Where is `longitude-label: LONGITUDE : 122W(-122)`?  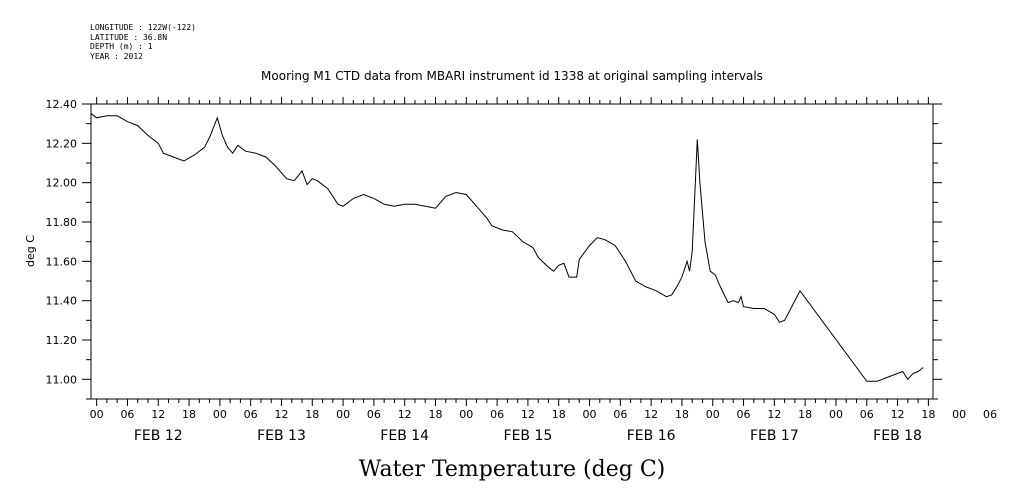 longitude-label: LONGITUDE : 122W(-122) is located at coordinates (143, 27).